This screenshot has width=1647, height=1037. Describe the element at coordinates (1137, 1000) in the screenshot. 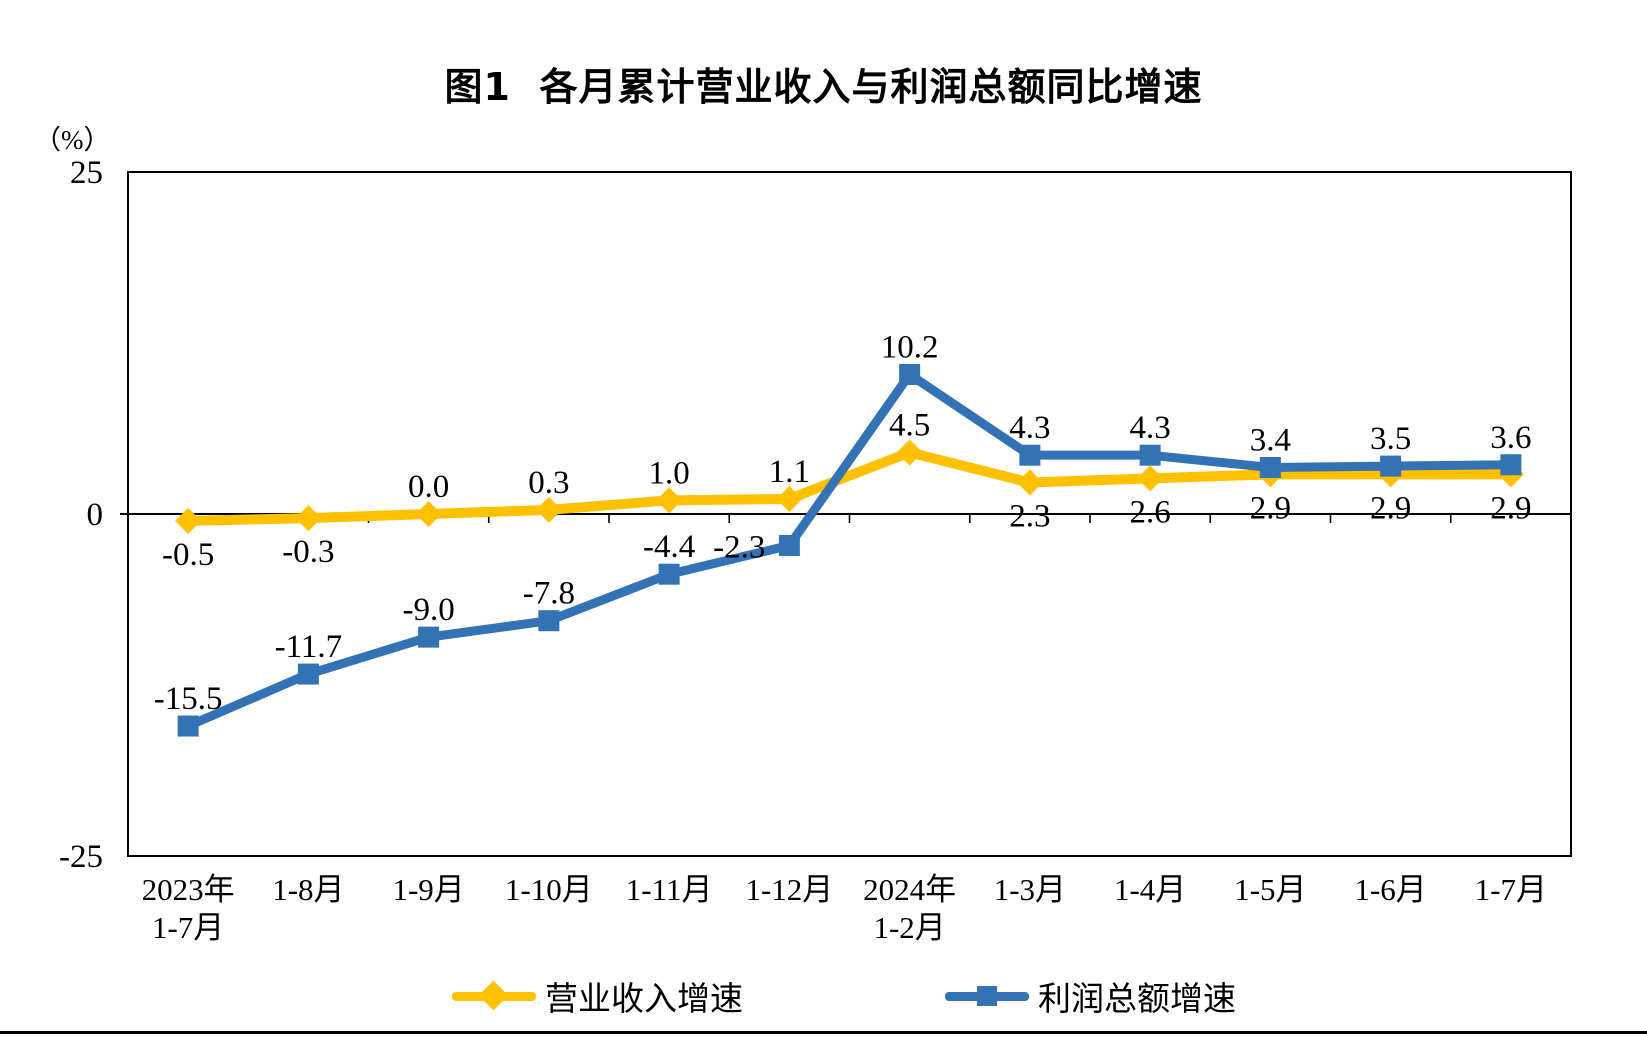

I see `legend-label-profit: 利润总额增速` at that location.